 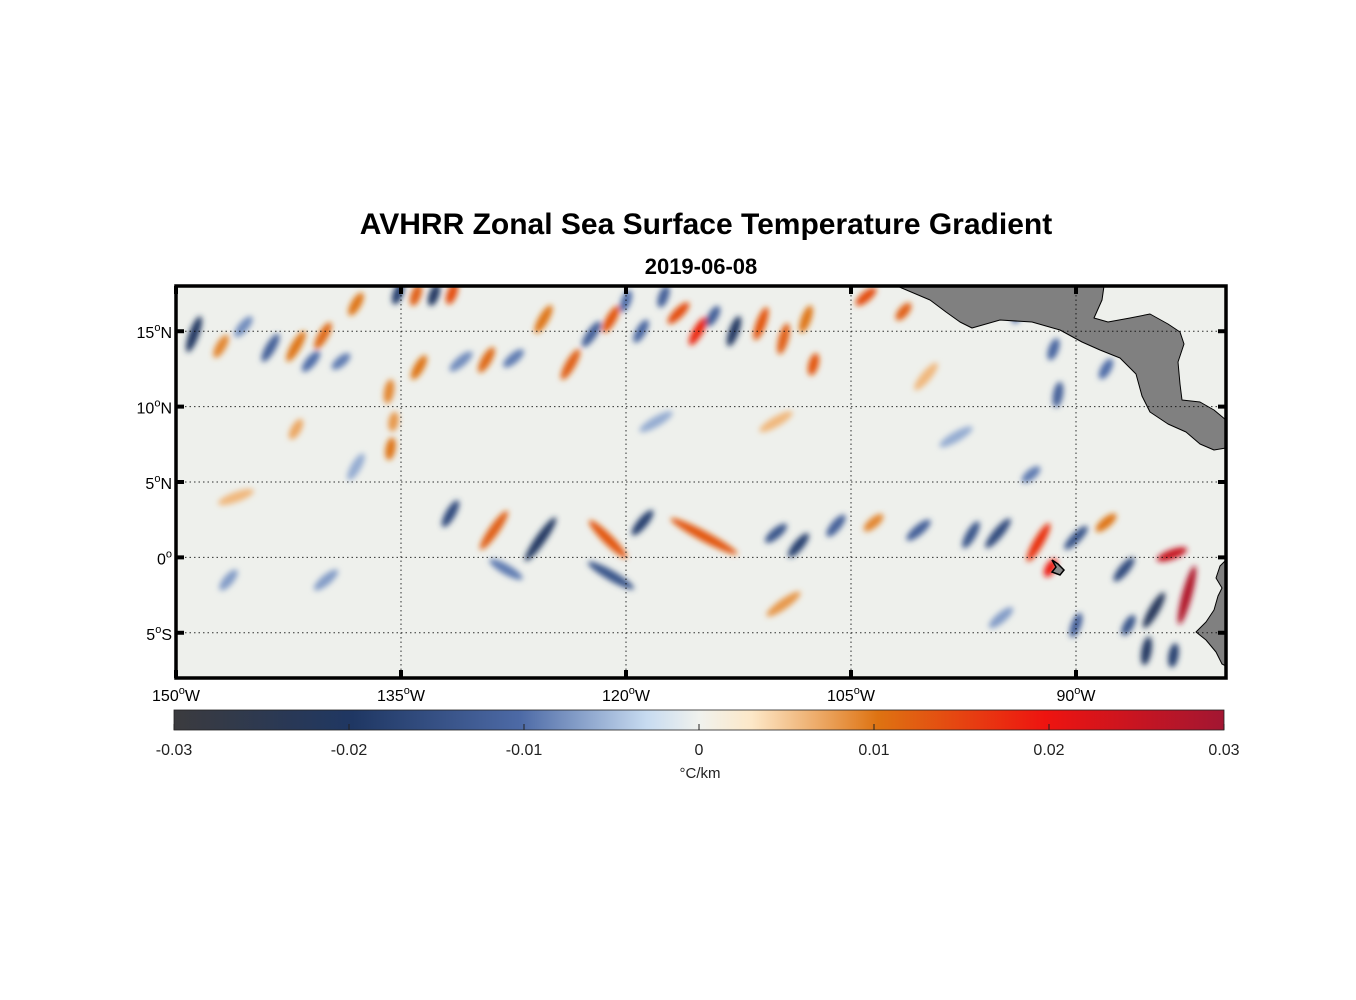 What do you see at coordinates (176, 695) in the screenshot?
I see `x-tick-label: 150oW` at bounding box center [176, 695].